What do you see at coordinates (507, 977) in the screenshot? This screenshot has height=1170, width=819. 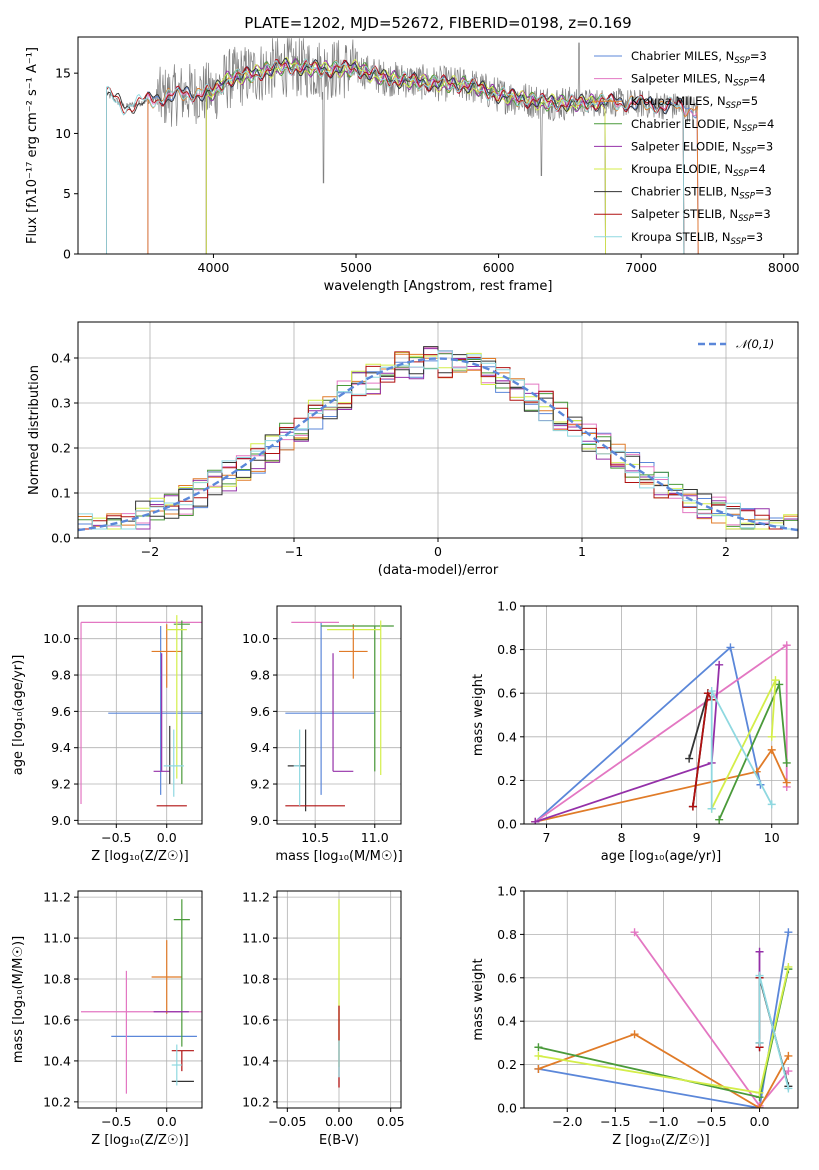 I see `y-tick-label: 0.6` at bounding box center [507, 977].